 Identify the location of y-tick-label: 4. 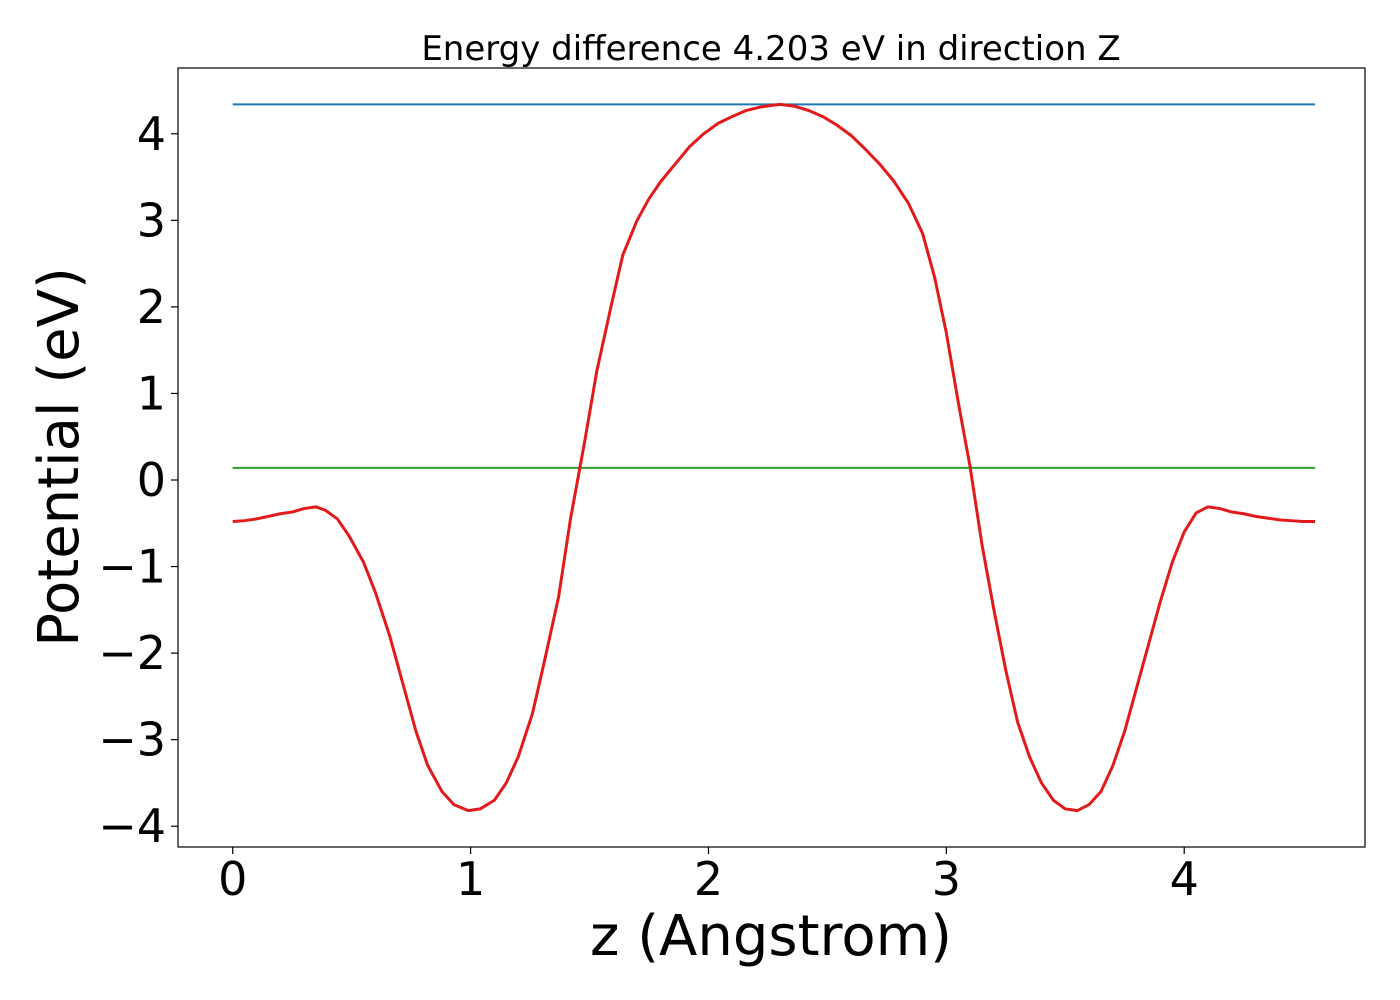
(151, 134).